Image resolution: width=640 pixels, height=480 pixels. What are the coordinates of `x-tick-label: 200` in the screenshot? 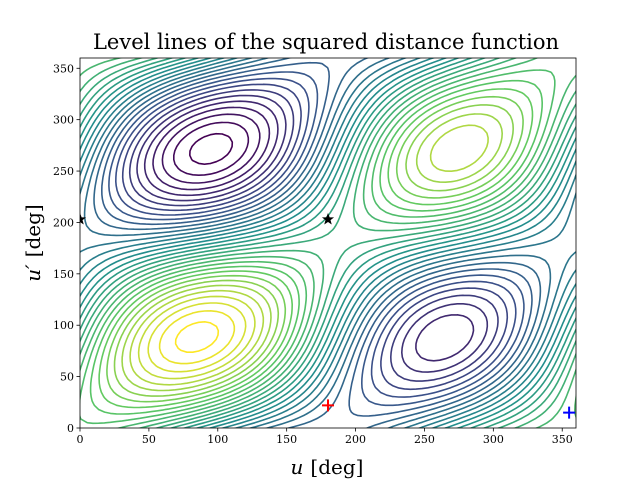 It's located at (355, 439).